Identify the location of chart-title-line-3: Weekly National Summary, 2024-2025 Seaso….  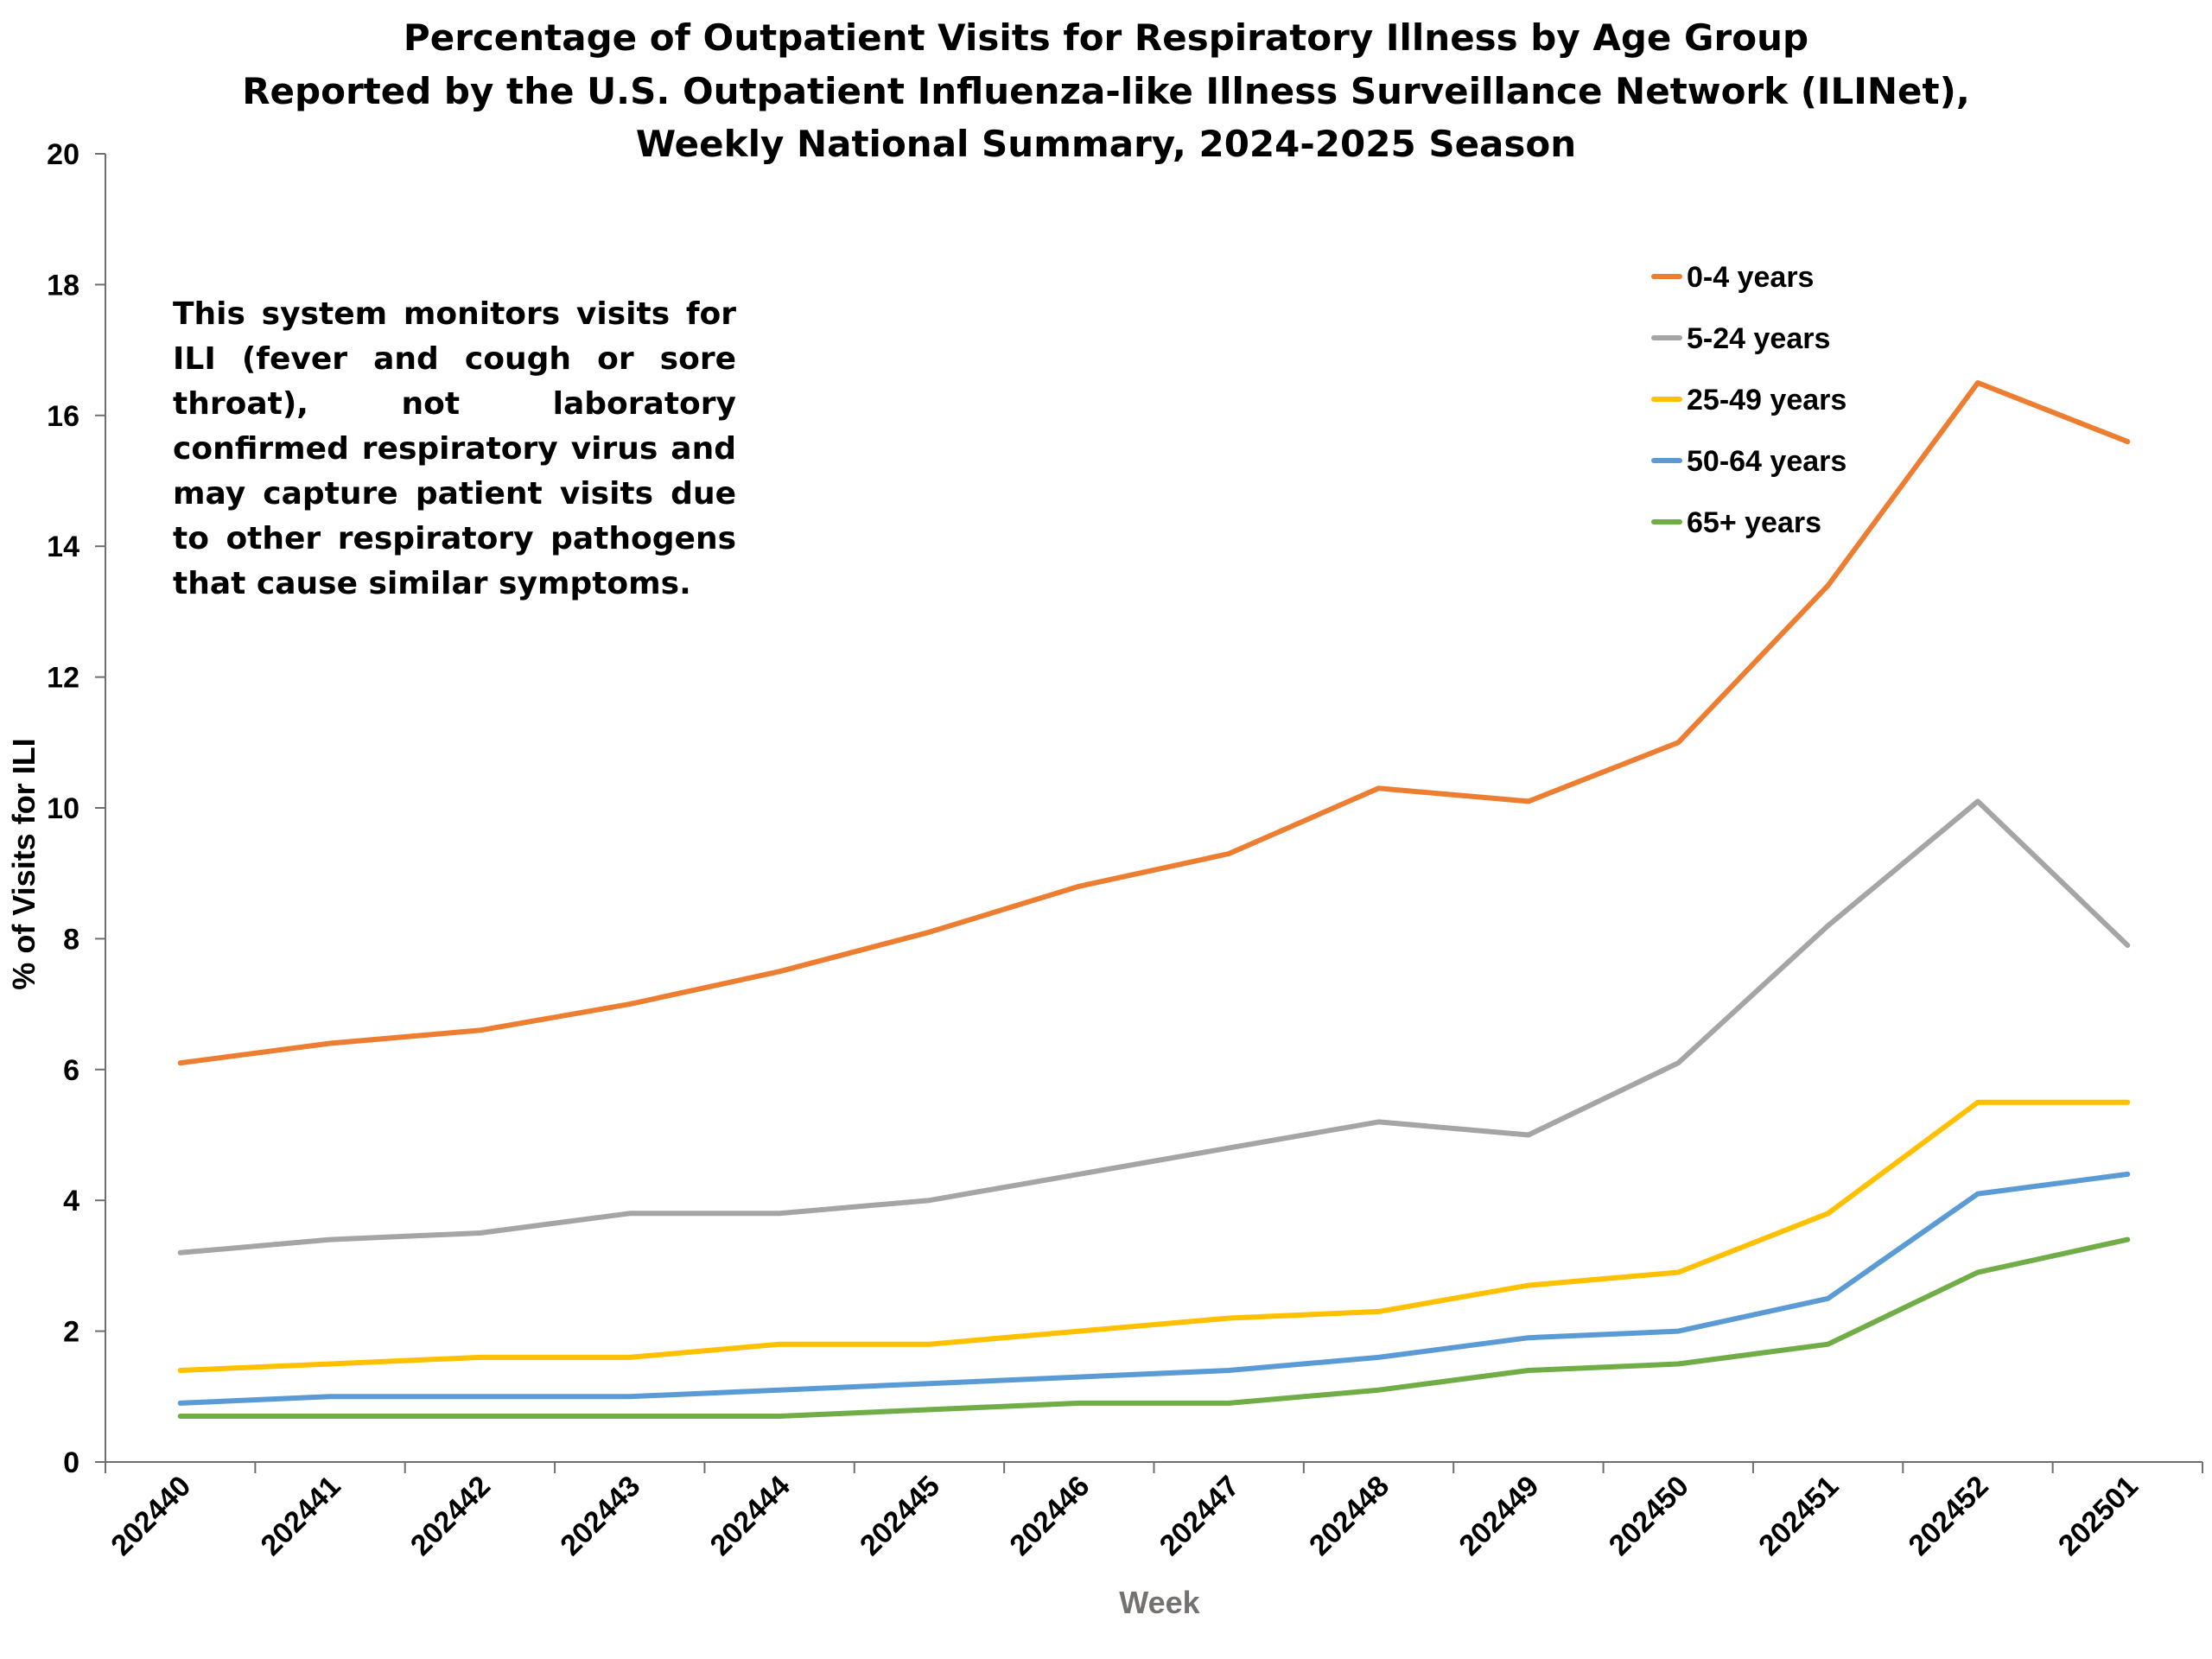
(1106, 144).